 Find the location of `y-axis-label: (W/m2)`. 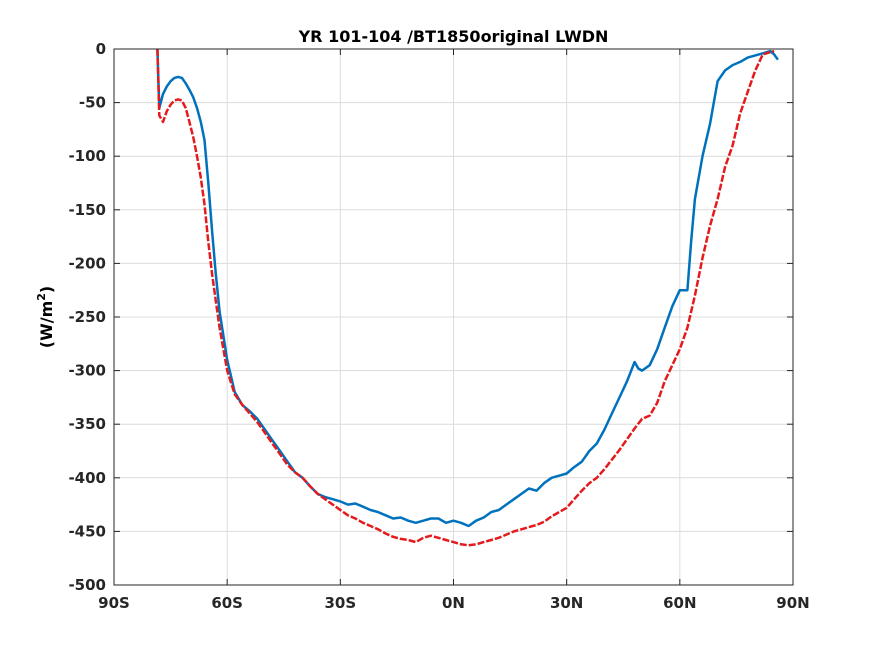

y-axis-label: (W/m2) is located at coordinates (45, 317).